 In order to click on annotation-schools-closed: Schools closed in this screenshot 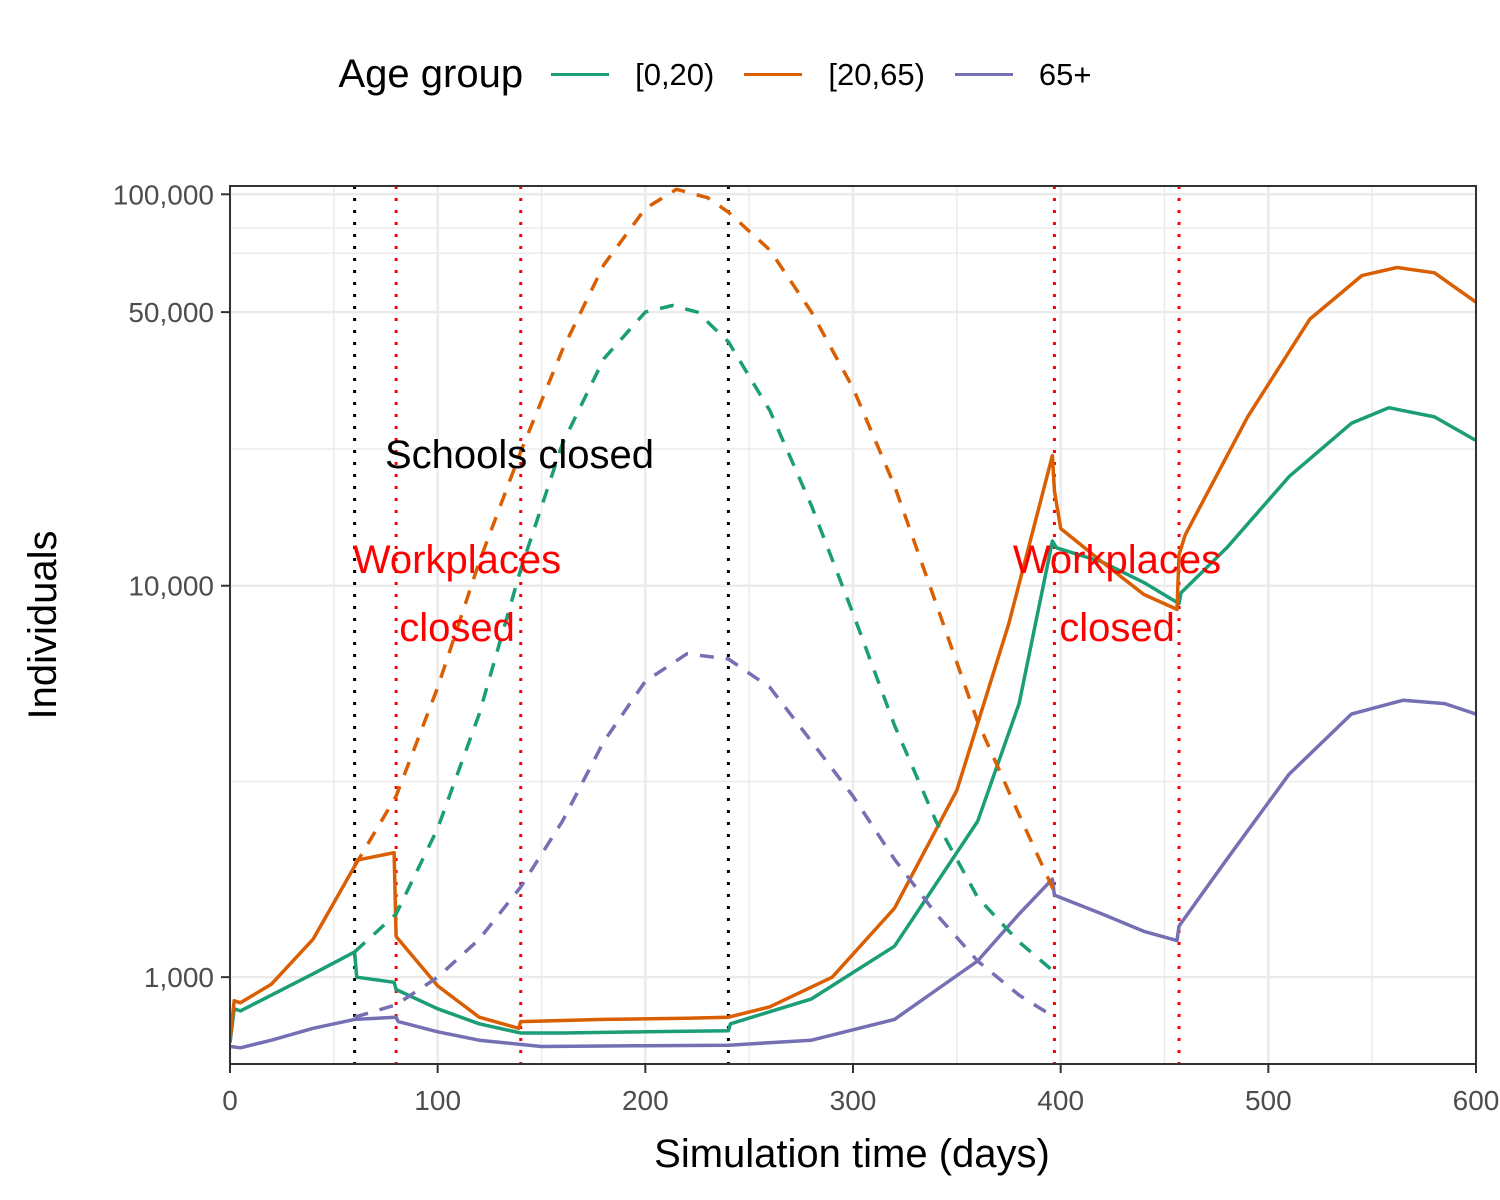, I will do `click(519, 455)`.